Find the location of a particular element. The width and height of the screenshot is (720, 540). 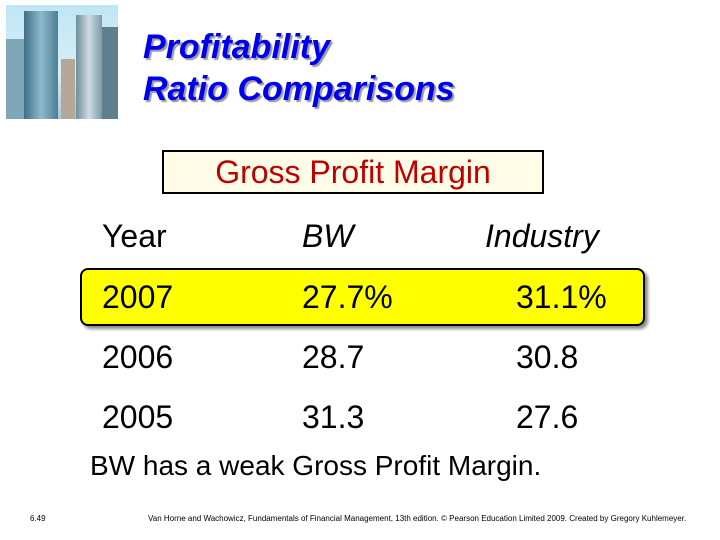

row-2005-bw: 31.3 is located at coordinates (333, 417).